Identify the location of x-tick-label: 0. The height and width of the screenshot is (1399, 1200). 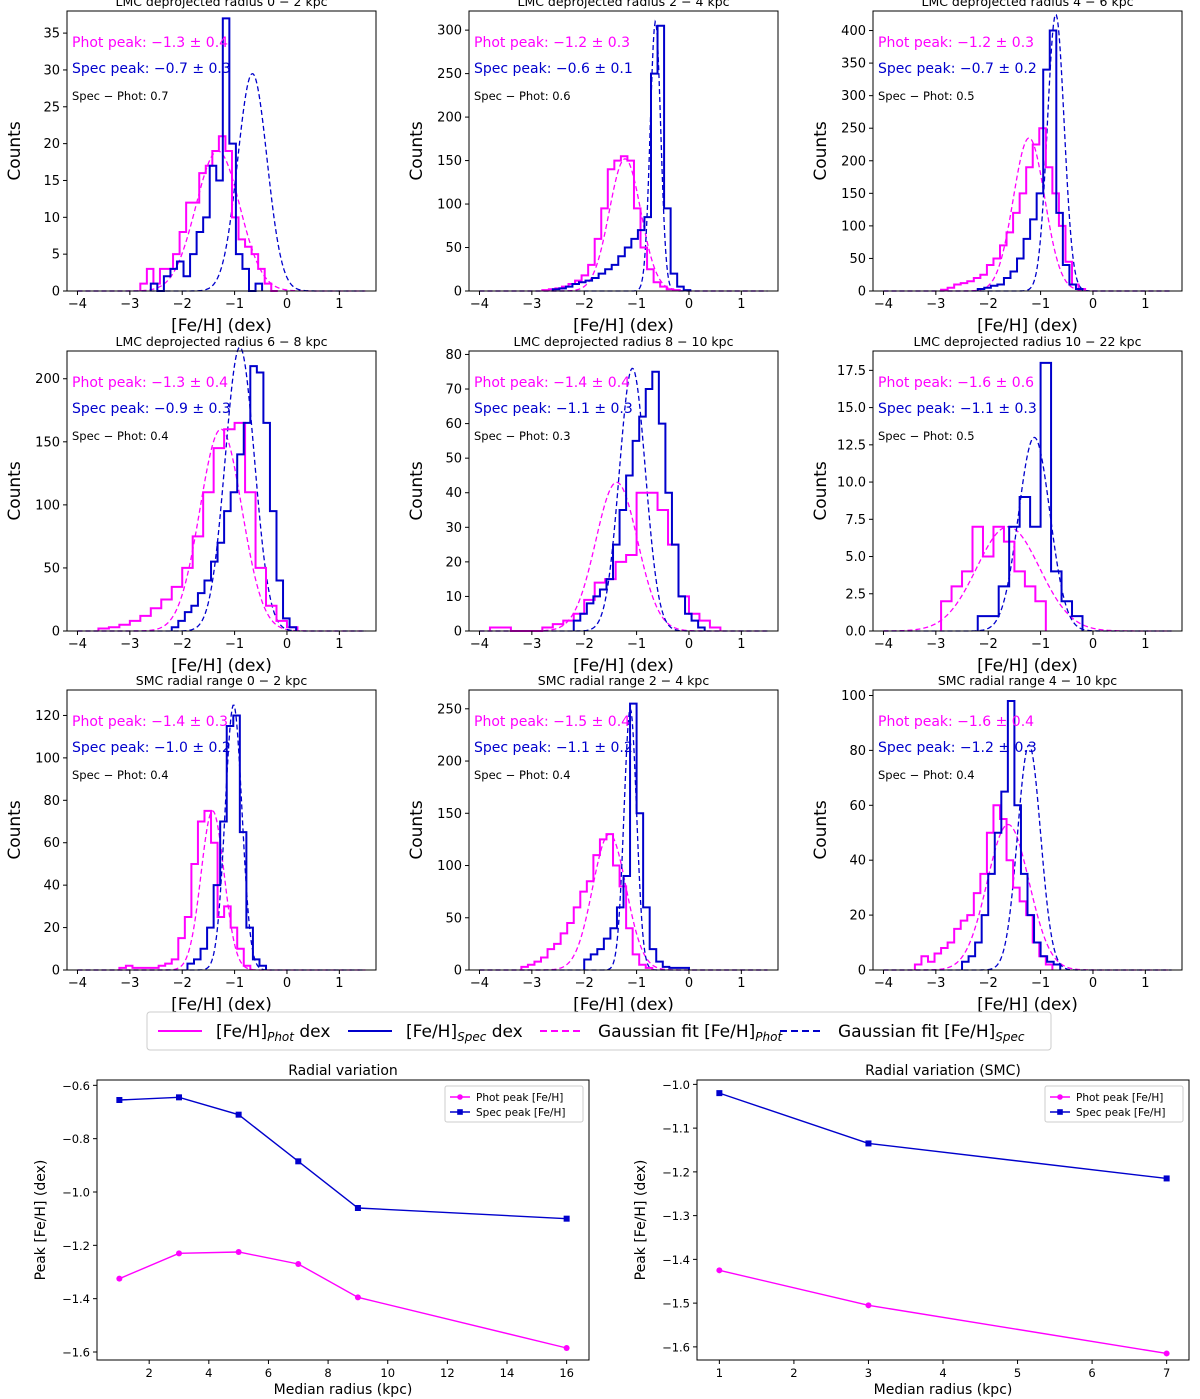
(689, 983).